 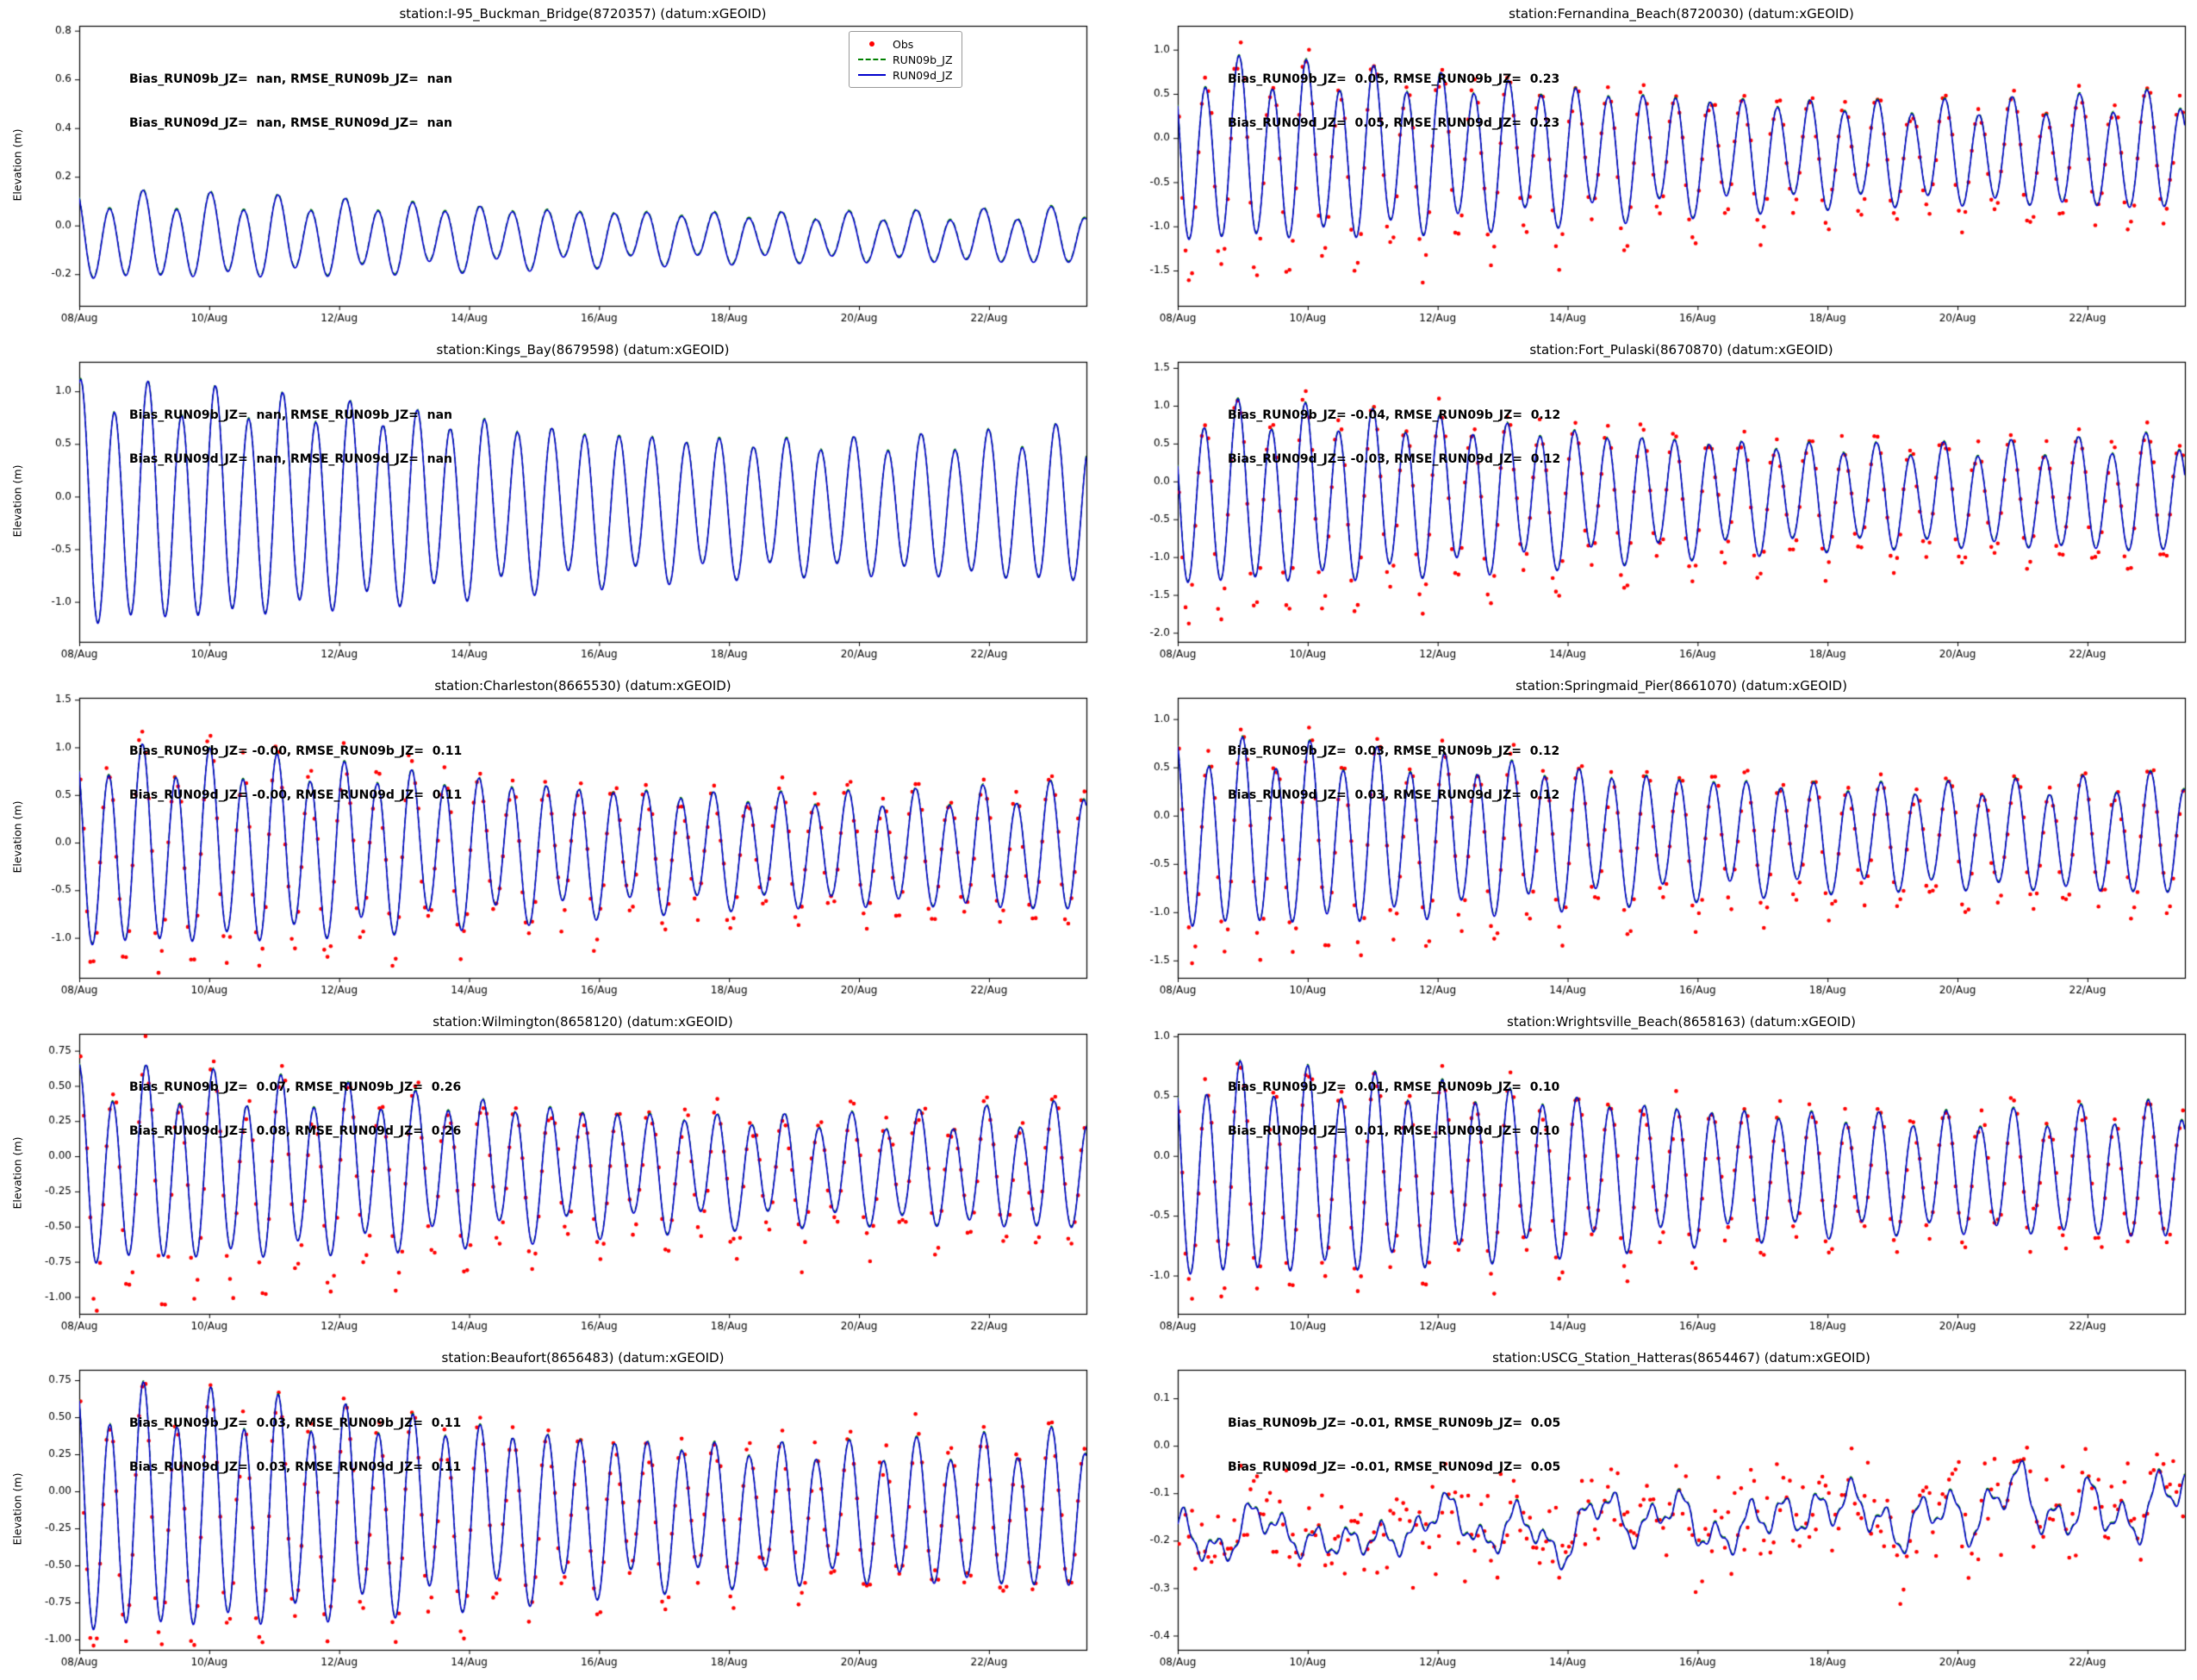 I want to click on legend-item-run09b: RUN09b_JZ, so click(x=905, y=59).